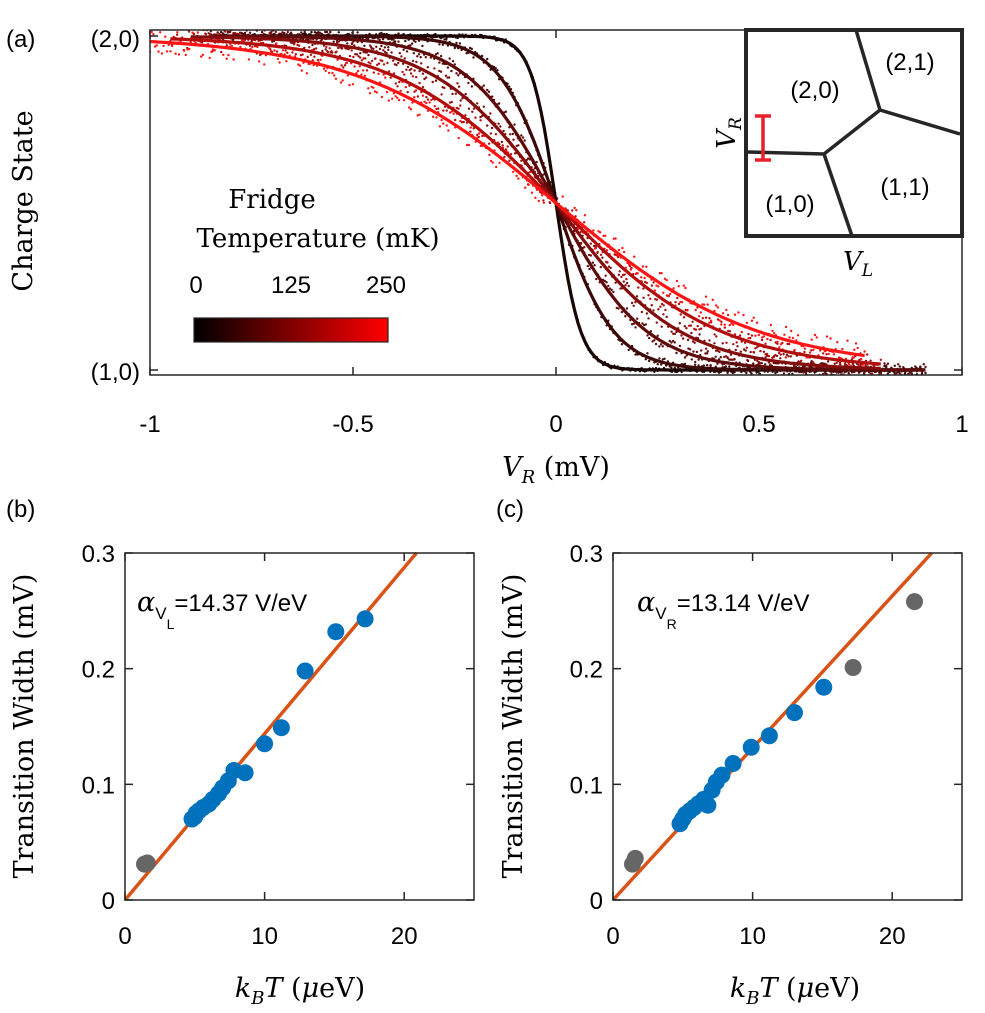 The width and height of the screenshot is (985, 1013). Describe the element at coordinates (789, 204) in the screenshot. I see `inset-label-10: (1,0)` at that location.